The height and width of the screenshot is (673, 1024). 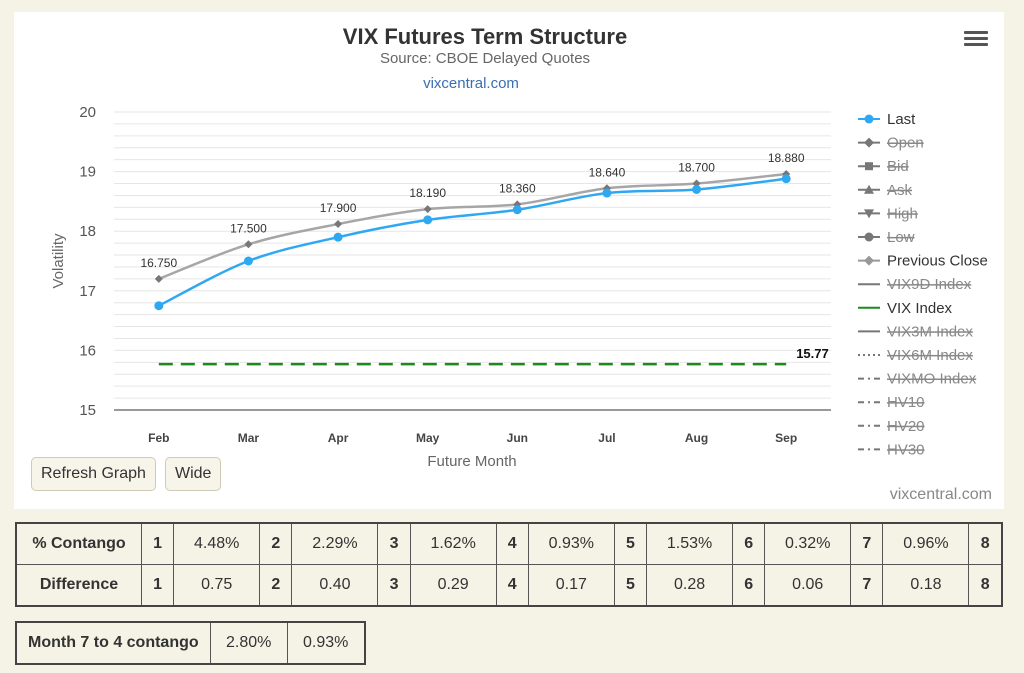 I want to click on source-link: vixcentral.com, so click(x=471, y=83).